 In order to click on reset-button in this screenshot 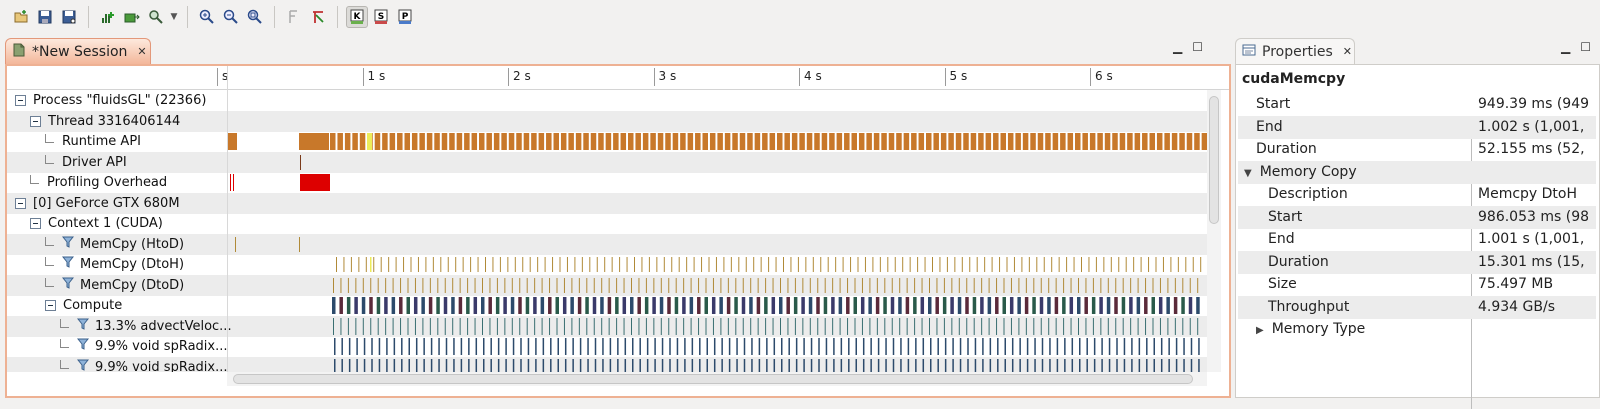, I will do `click(318, 17)`.